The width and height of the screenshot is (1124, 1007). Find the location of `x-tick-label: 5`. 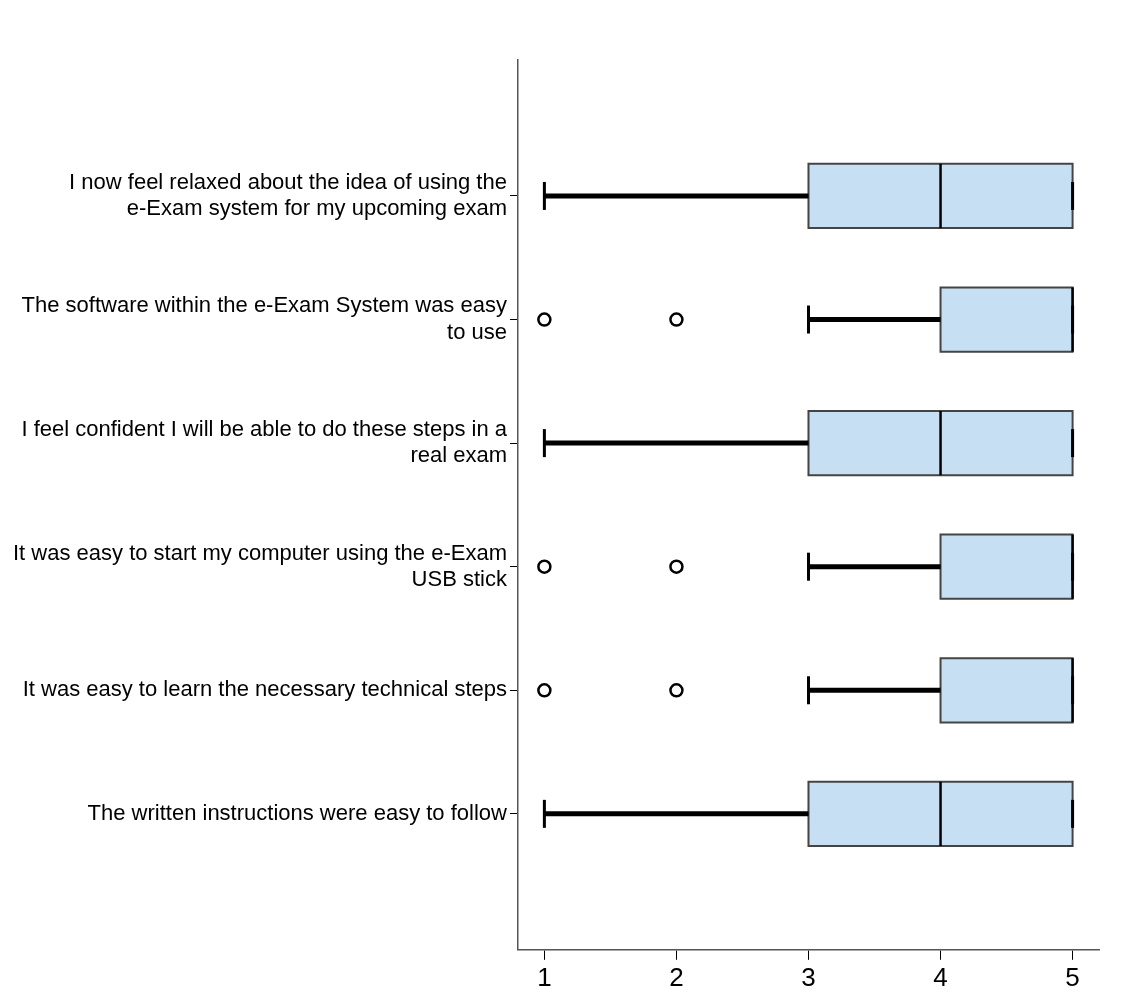

x-tick-label: 5 is located at coordinates (1072, 976).